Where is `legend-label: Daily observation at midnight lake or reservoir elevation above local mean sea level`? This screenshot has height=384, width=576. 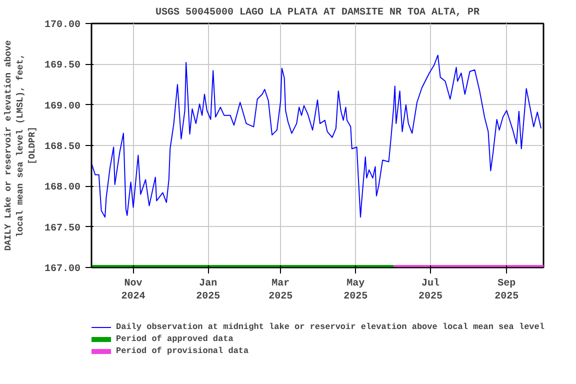
legend-label: Daily observation at midnight lake or reservoir elevation above local mean sea level is located at coordinates (330, 327).